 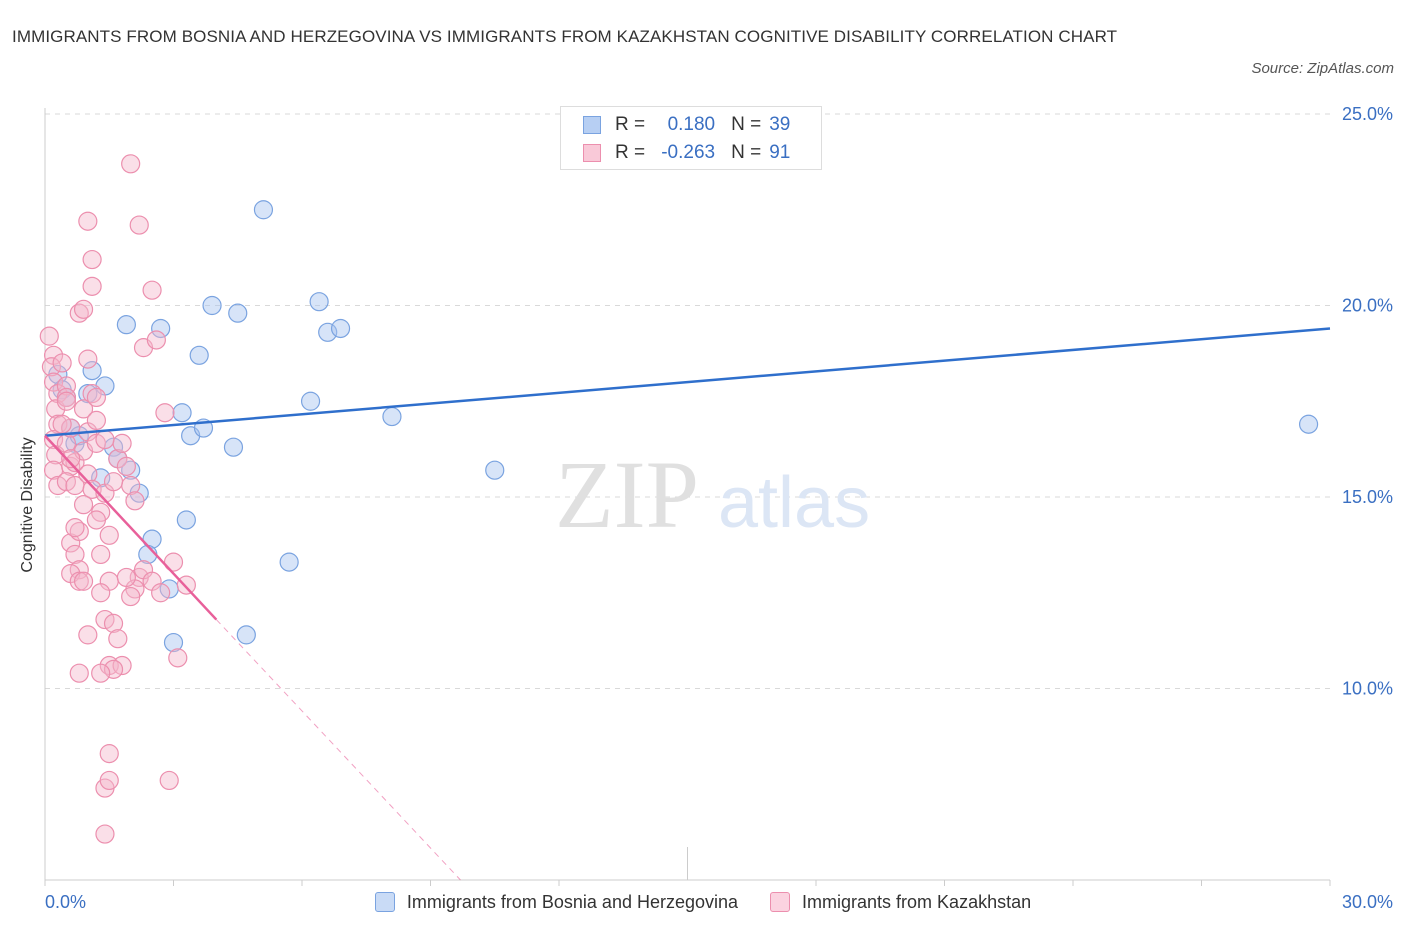 I want to click on trend-line-kazakhstan-extension, so click(x=338, y=750).